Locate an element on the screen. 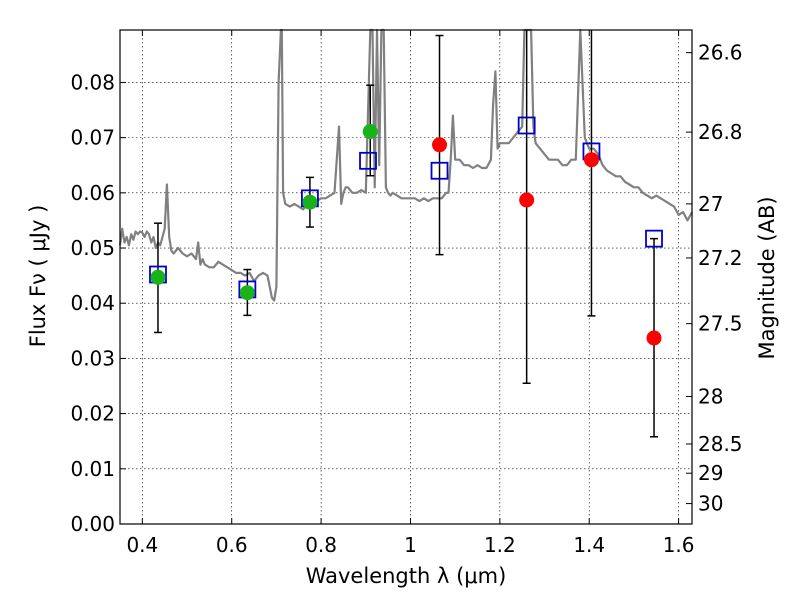  mag-tick-label: 26.6 is located at coordinates (720, 53).